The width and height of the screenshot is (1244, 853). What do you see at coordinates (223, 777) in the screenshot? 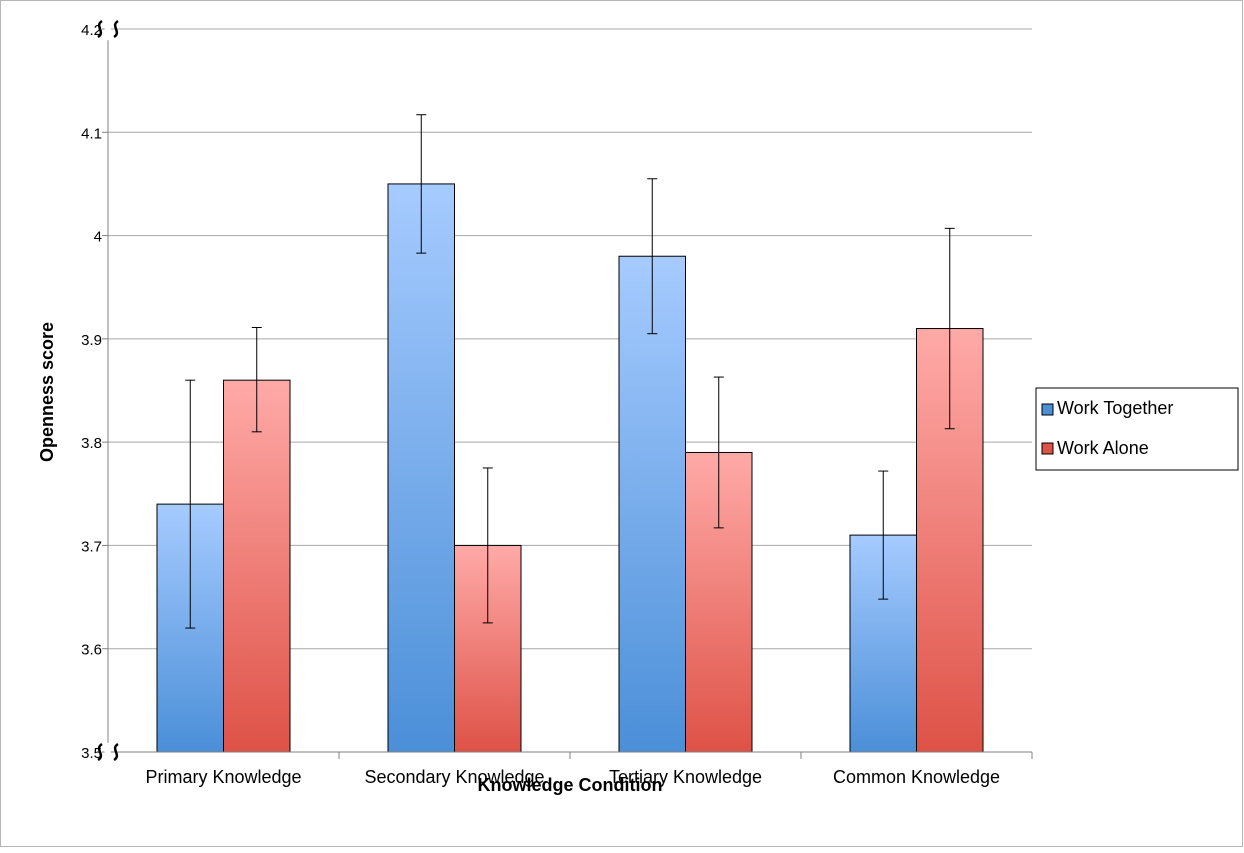
I see `x-tick-label: Primary Knowledge` at bounding box center [223, 777].